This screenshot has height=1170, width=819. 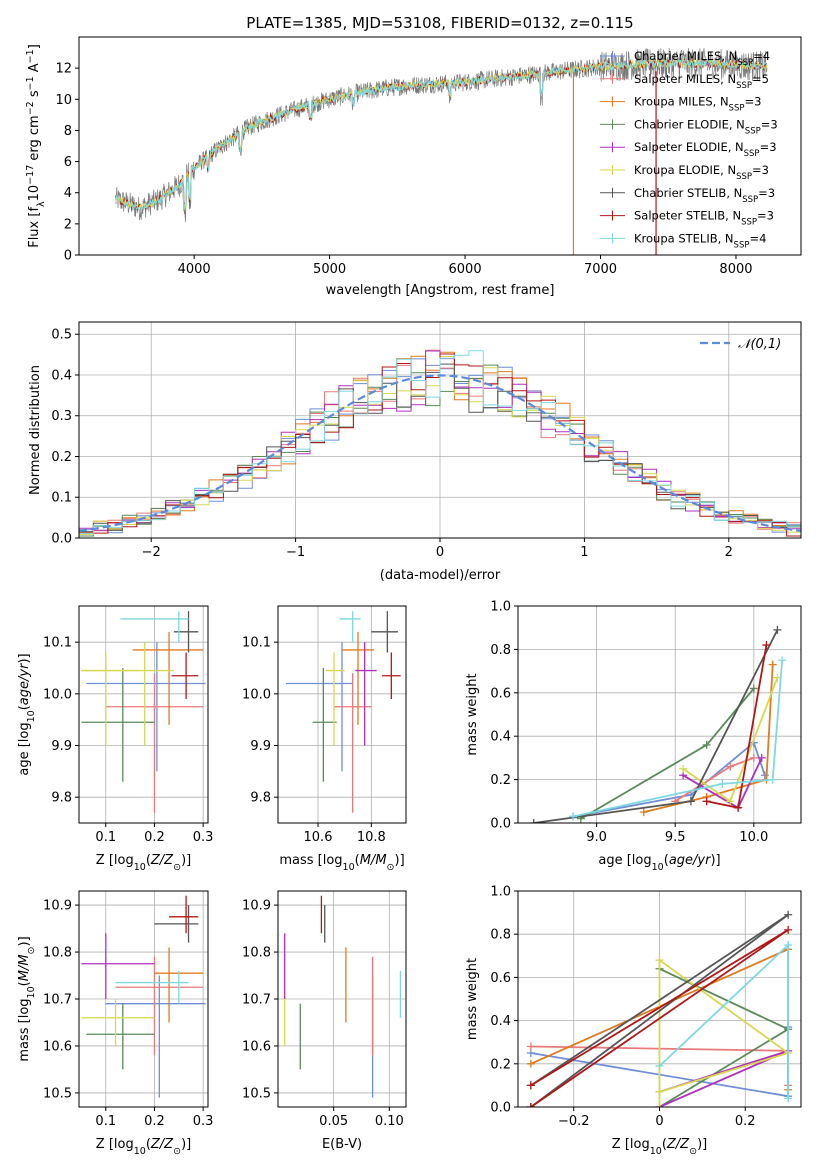 I want to click on y-tick-label: 0.5, so click(x=61, y=335).